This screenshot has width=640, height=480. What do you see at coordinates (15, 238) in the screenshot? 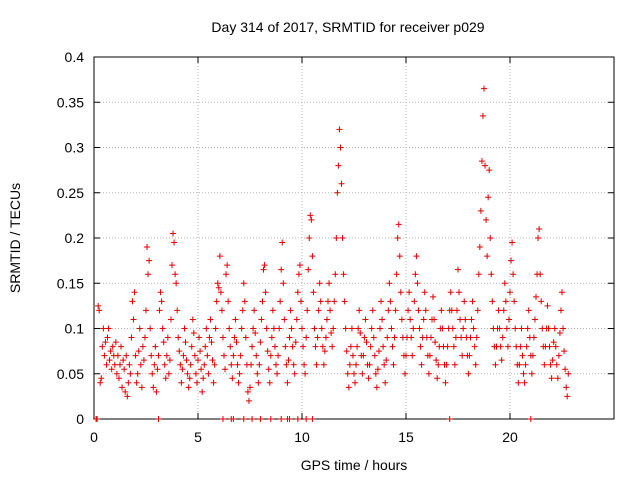
I see `y-axis-label: SRMTID / TECUs` at bounding box center [15, 238].